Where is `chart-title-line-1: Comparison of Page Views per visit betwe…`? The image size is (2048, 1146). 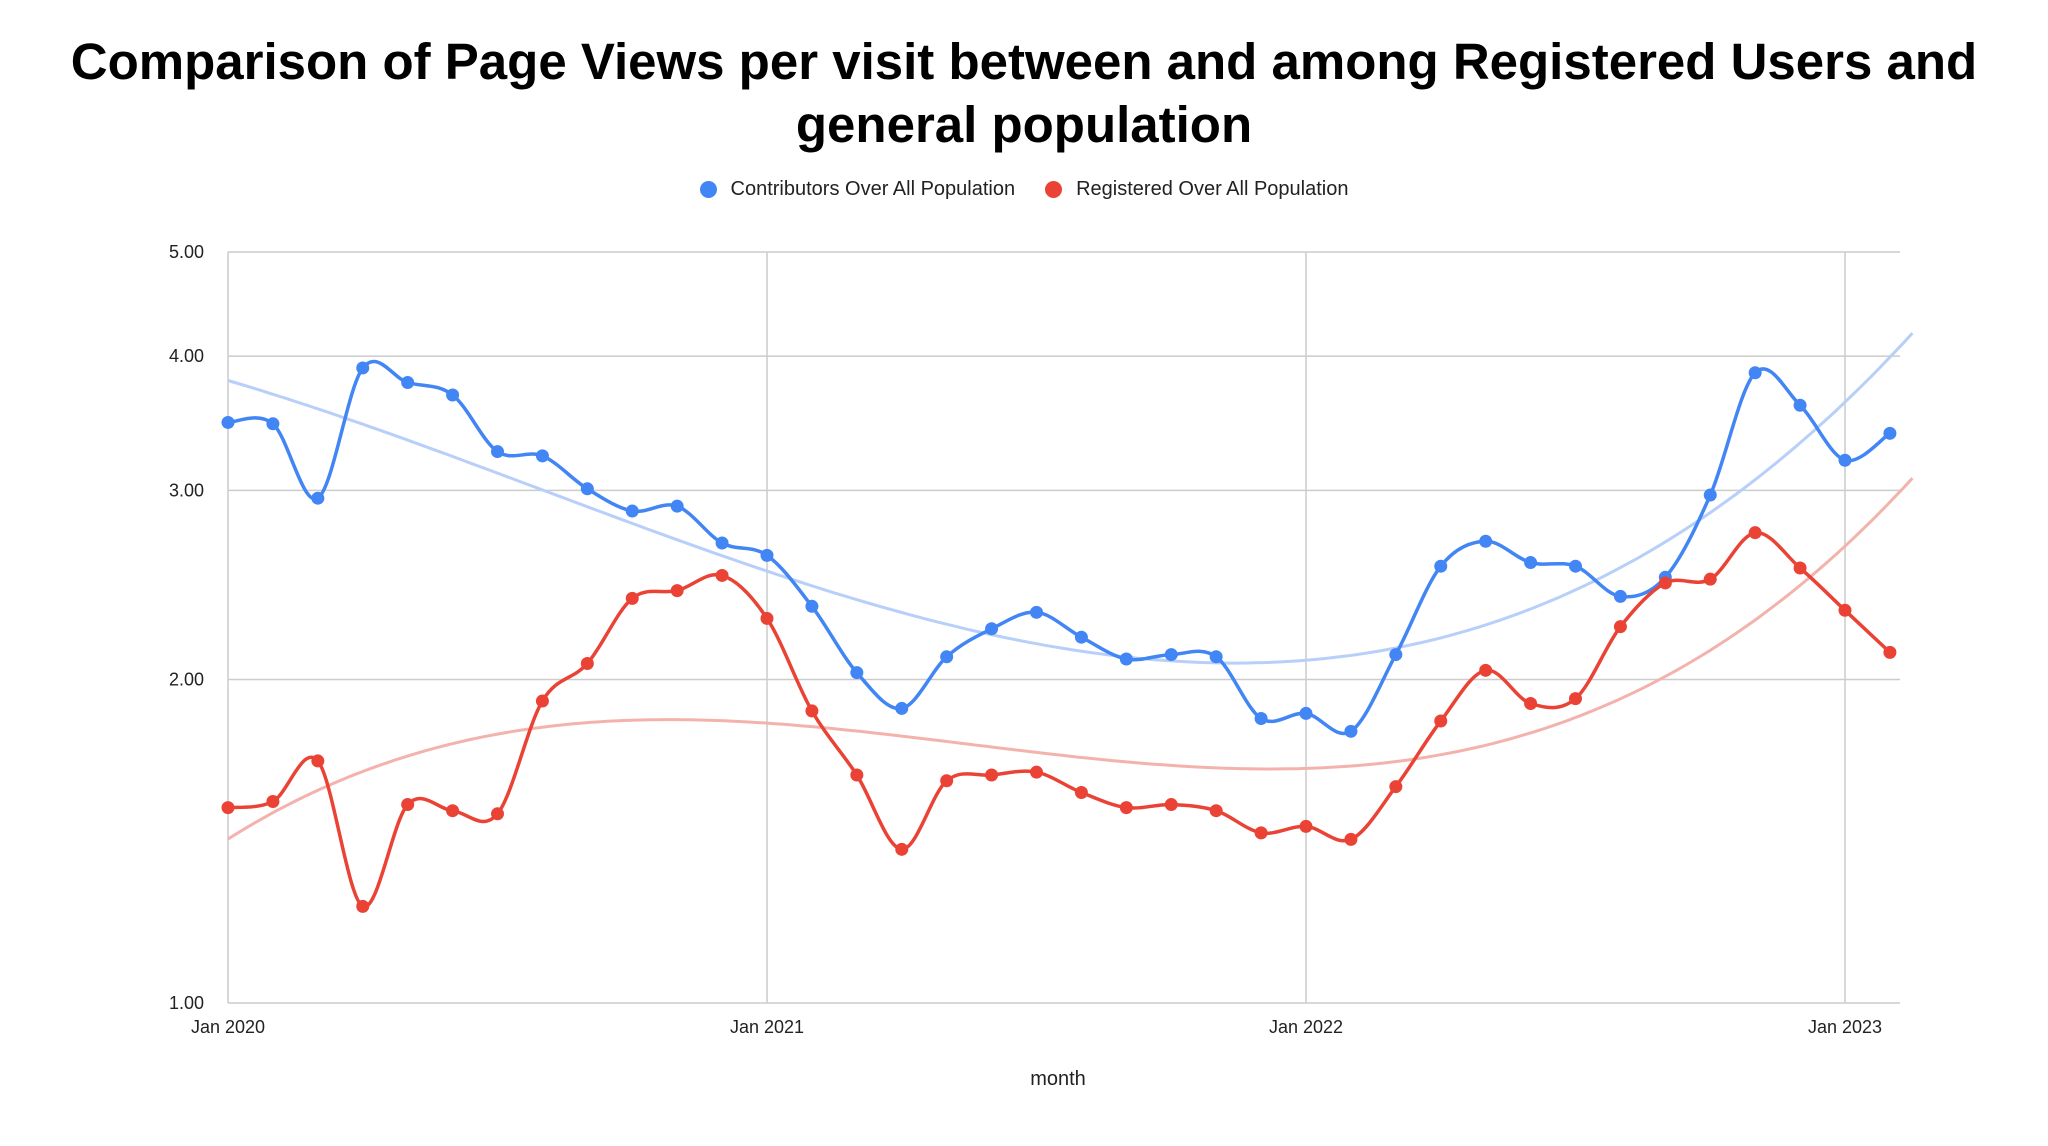
chart-title-line-1: Comparison of Page Views per visit betwe… is located at coordinates (1024, 61).